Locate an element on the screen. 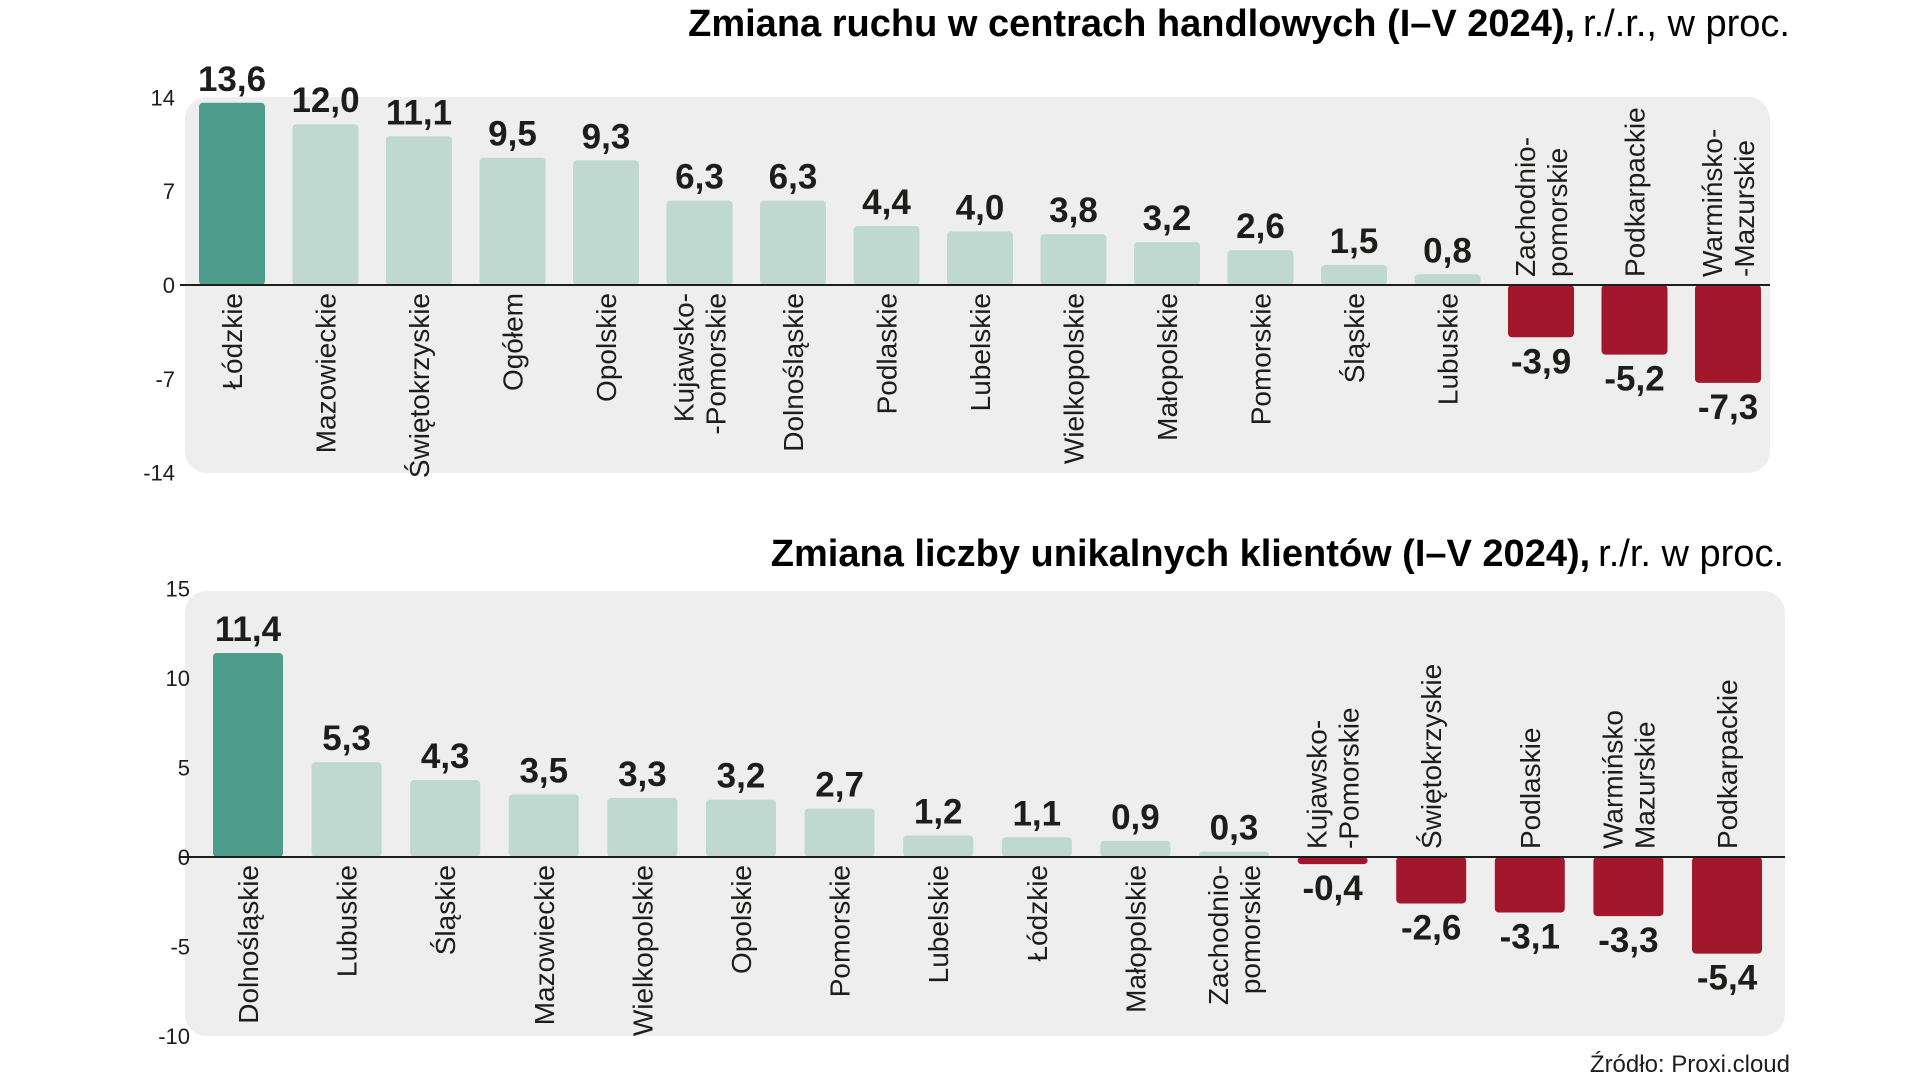 The image size is (1920, 1080). category-label: Warmińsko Mazurskie is located at coordinates (1628, 779).